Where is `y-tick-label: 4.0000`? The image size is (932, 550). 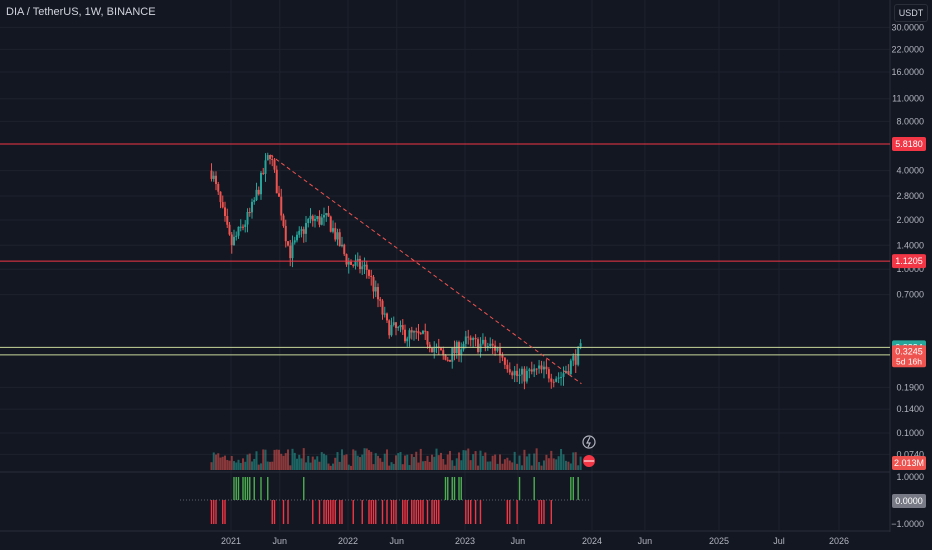
y-tick-label: 4.0000 is located at coordinates (910, 171).